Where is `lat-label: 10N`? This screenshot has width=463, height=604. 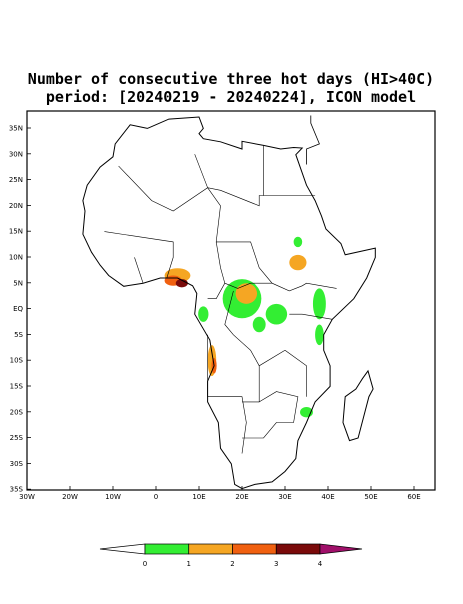 lat-label: 10N is located at coordinates (16, 258).